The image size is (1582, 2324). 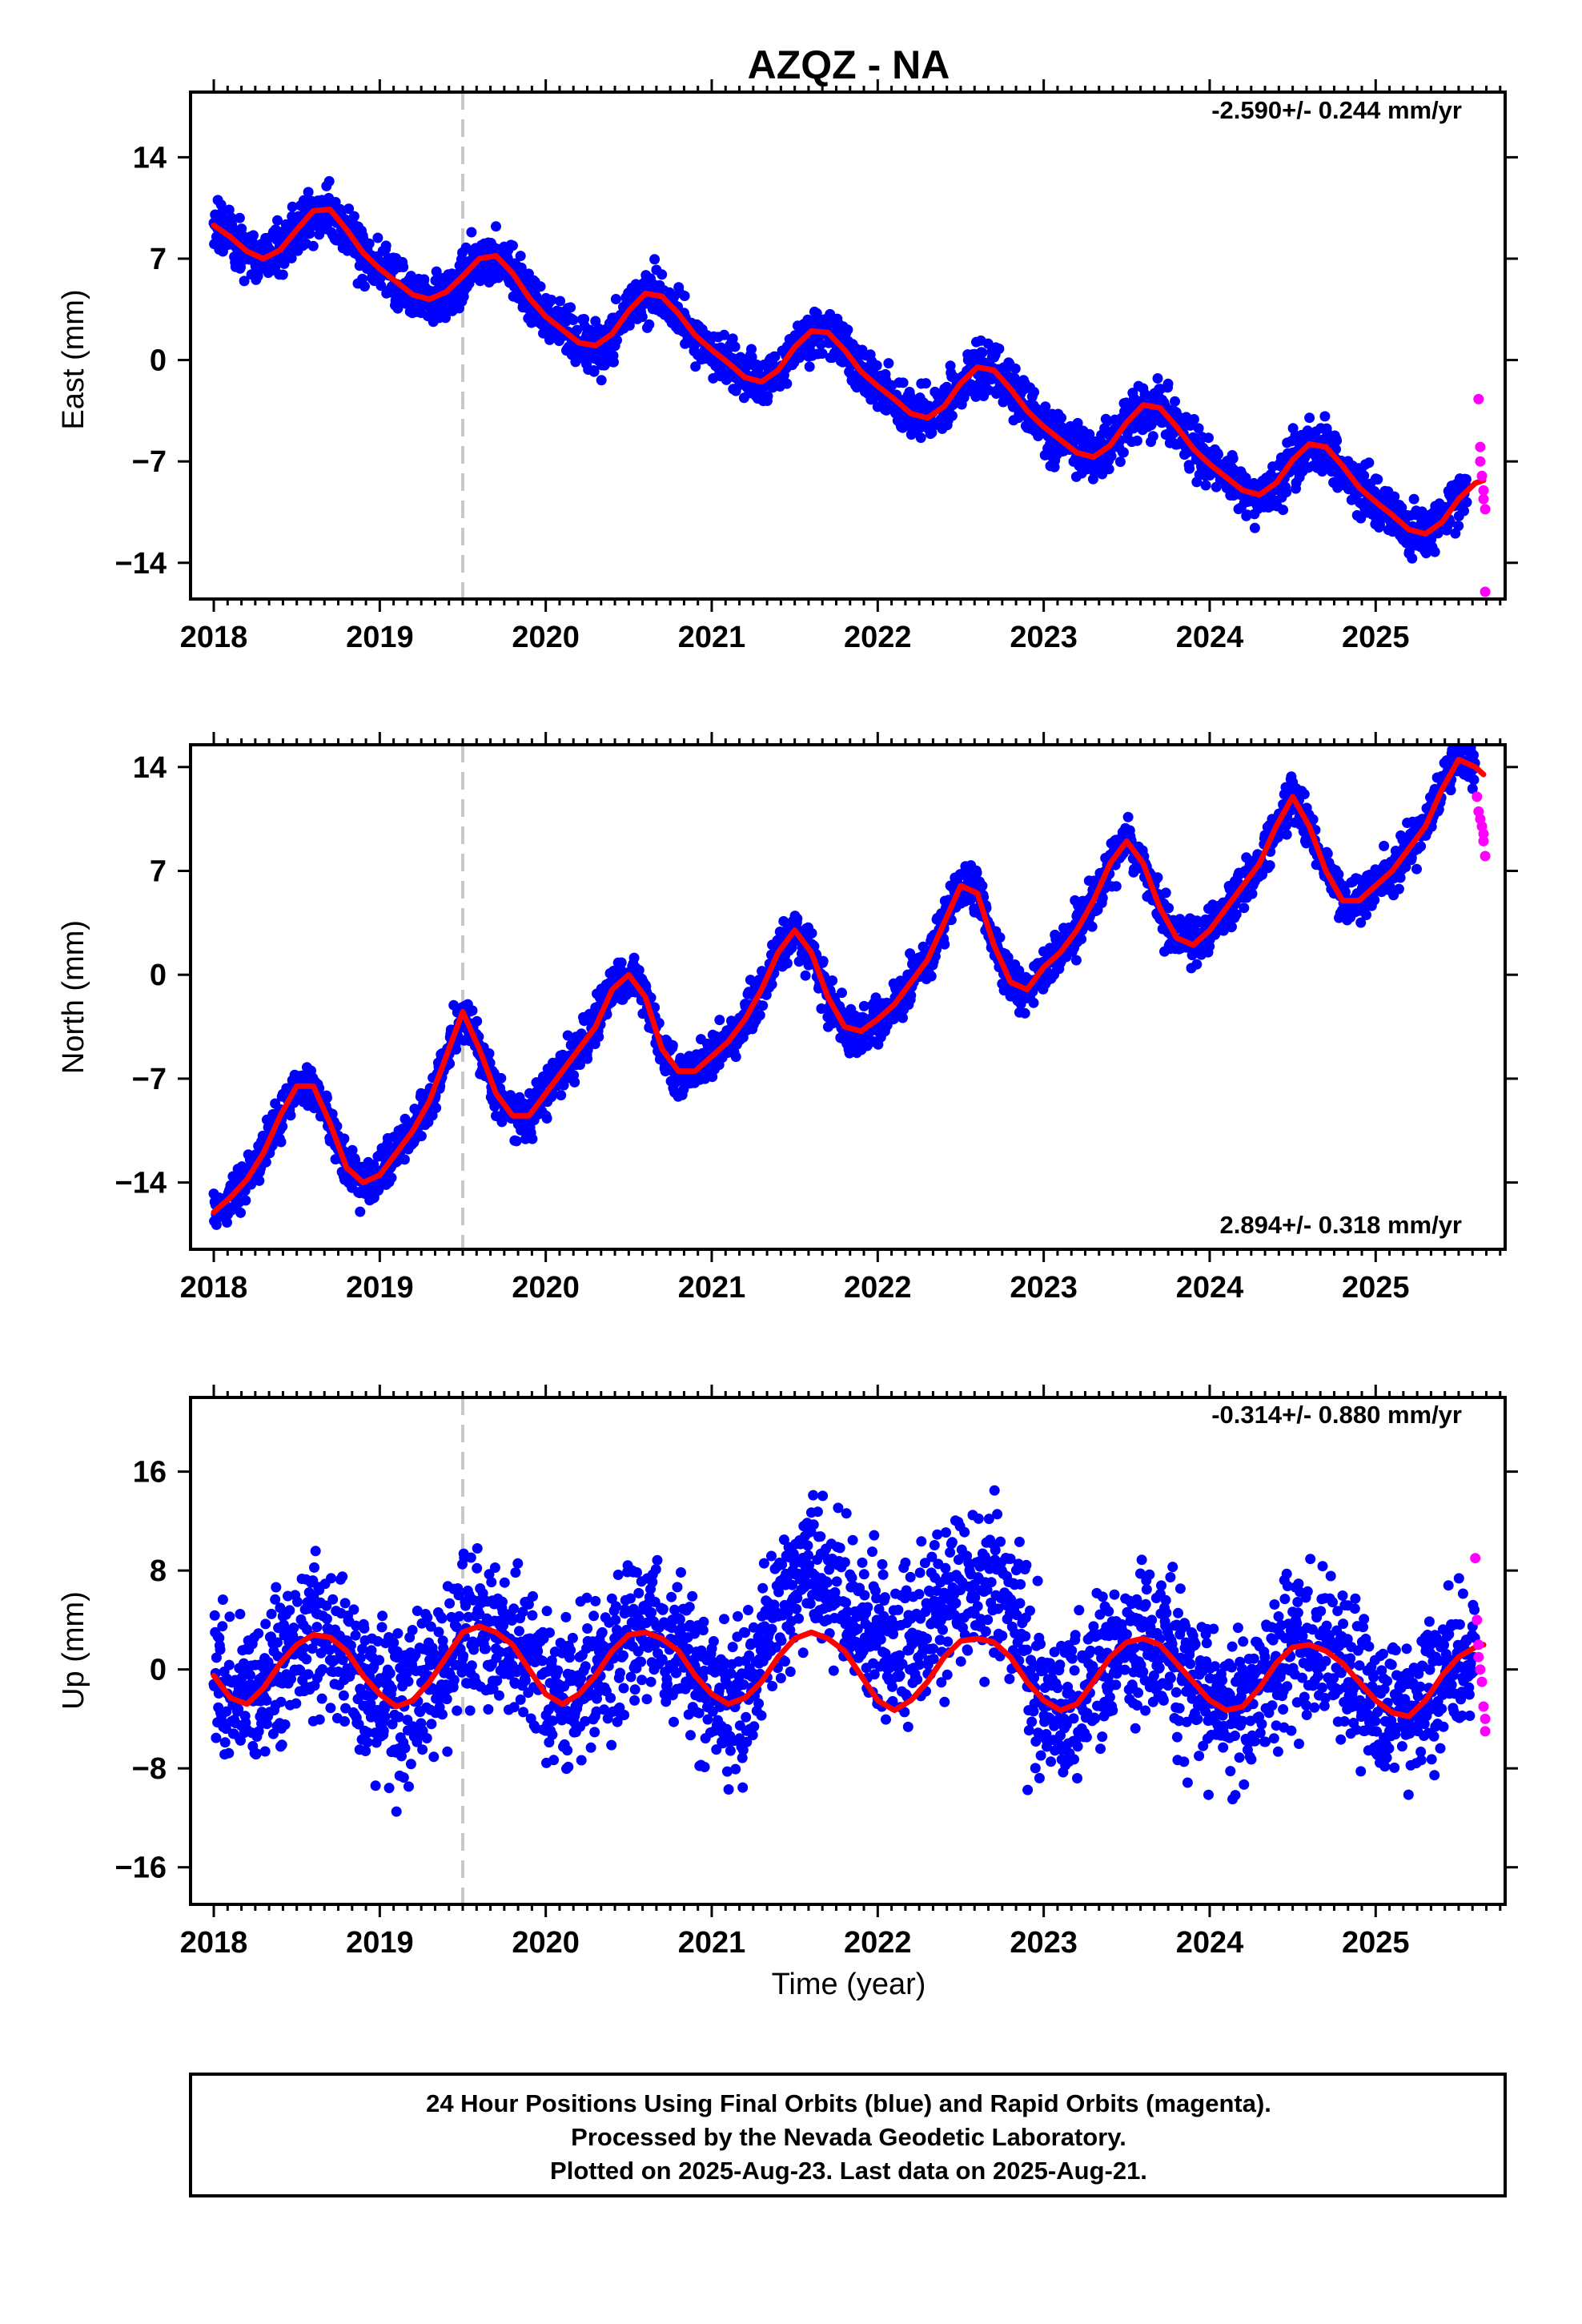 I want to click on y-tick-label: 7, so click(x=158, y=259).